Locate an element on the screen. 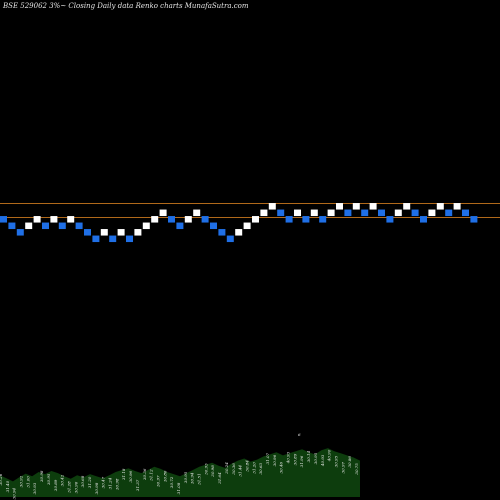 This screenshot has width=500, height=500. volume-label: 31.08 is located at coordinates (178, 488).